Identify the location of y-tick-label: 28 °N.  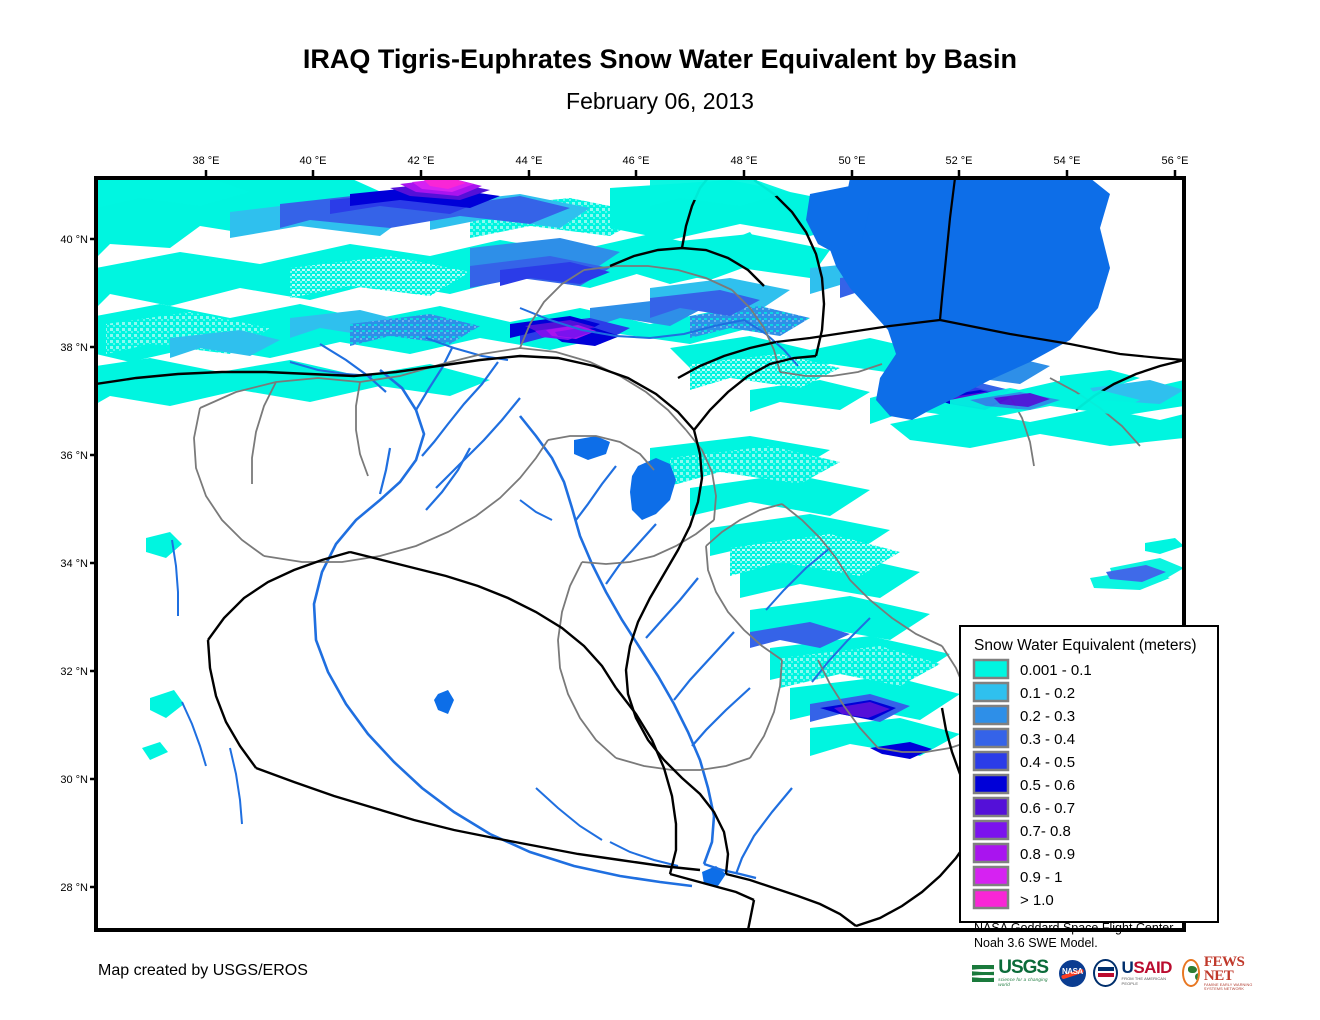
(74, 888).